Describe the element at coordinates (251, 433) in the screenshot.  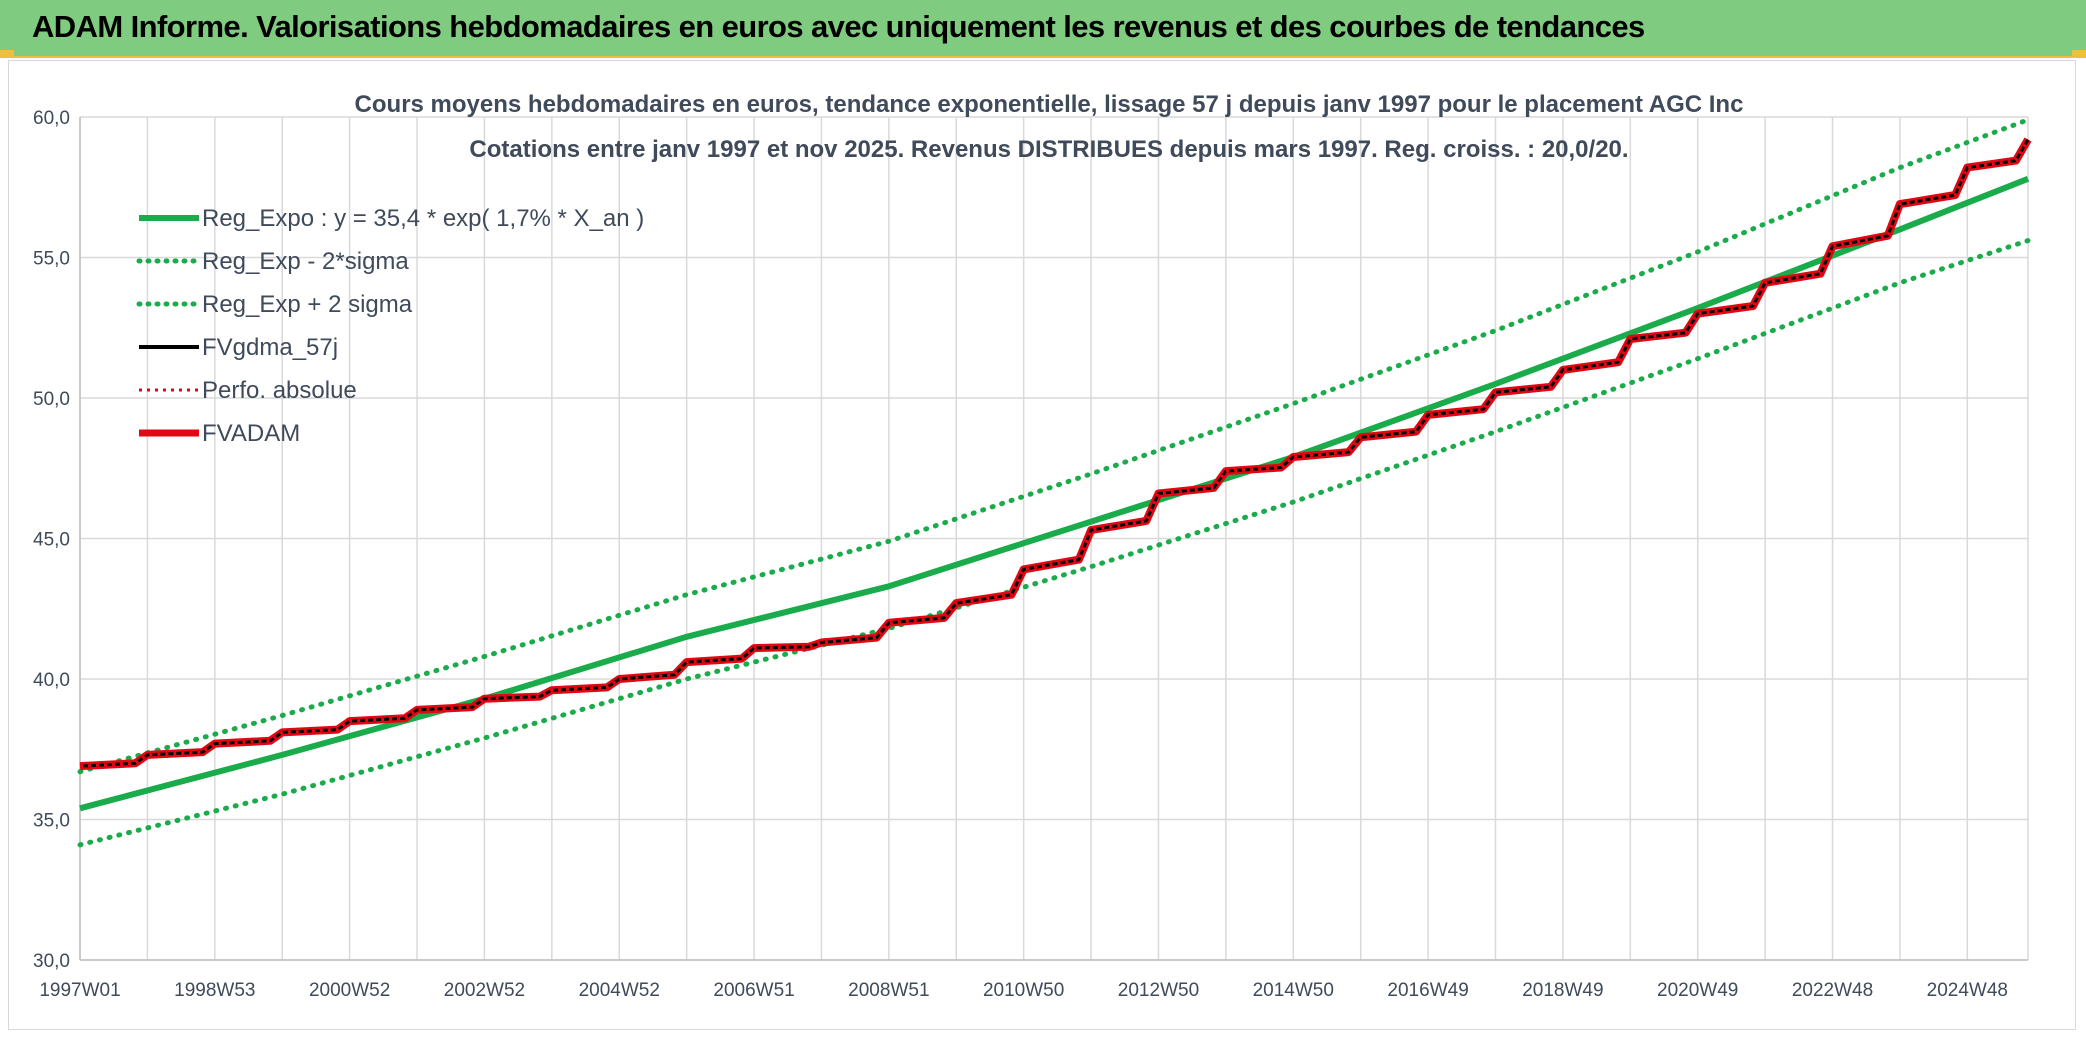
I see `legend-label: FVADAM` at that location.